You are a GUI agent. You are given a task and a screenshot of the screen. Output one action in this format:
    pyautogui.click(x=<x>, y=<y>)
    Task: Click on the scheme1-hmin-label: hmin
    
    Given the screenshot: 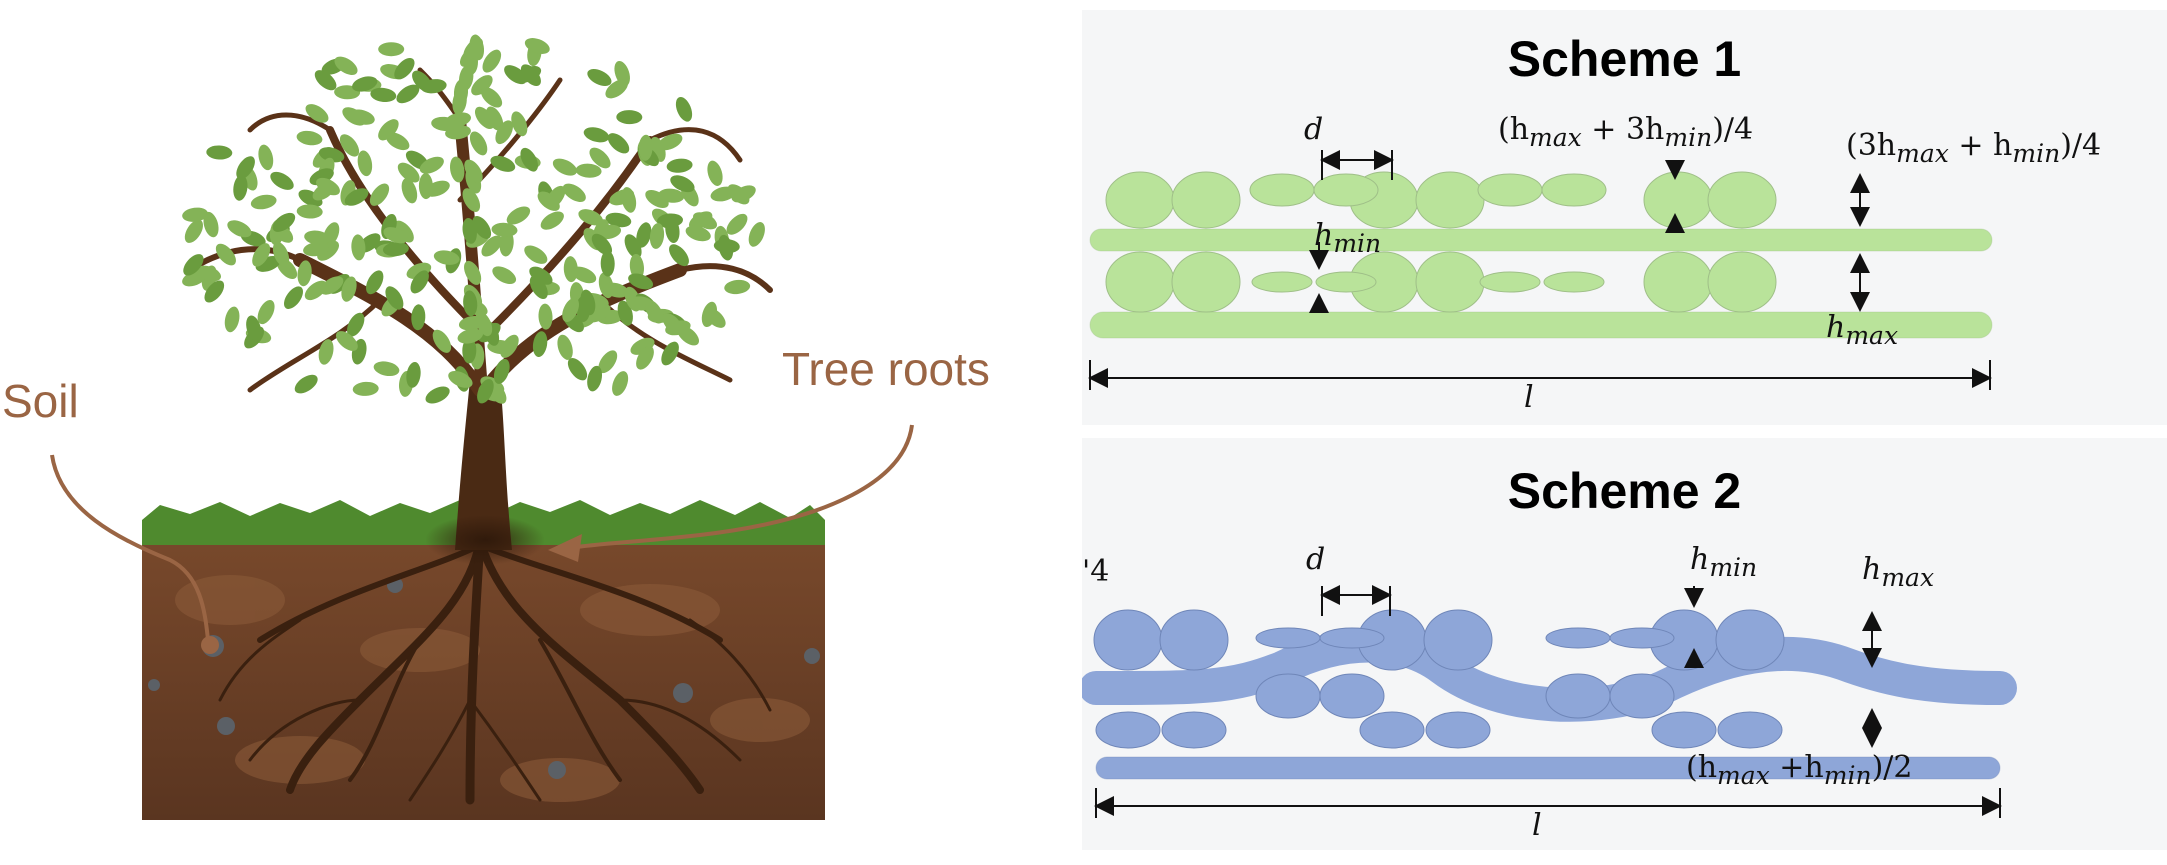 What is the action you would take?
    pyautogui.click(x=1348, y=238)
    